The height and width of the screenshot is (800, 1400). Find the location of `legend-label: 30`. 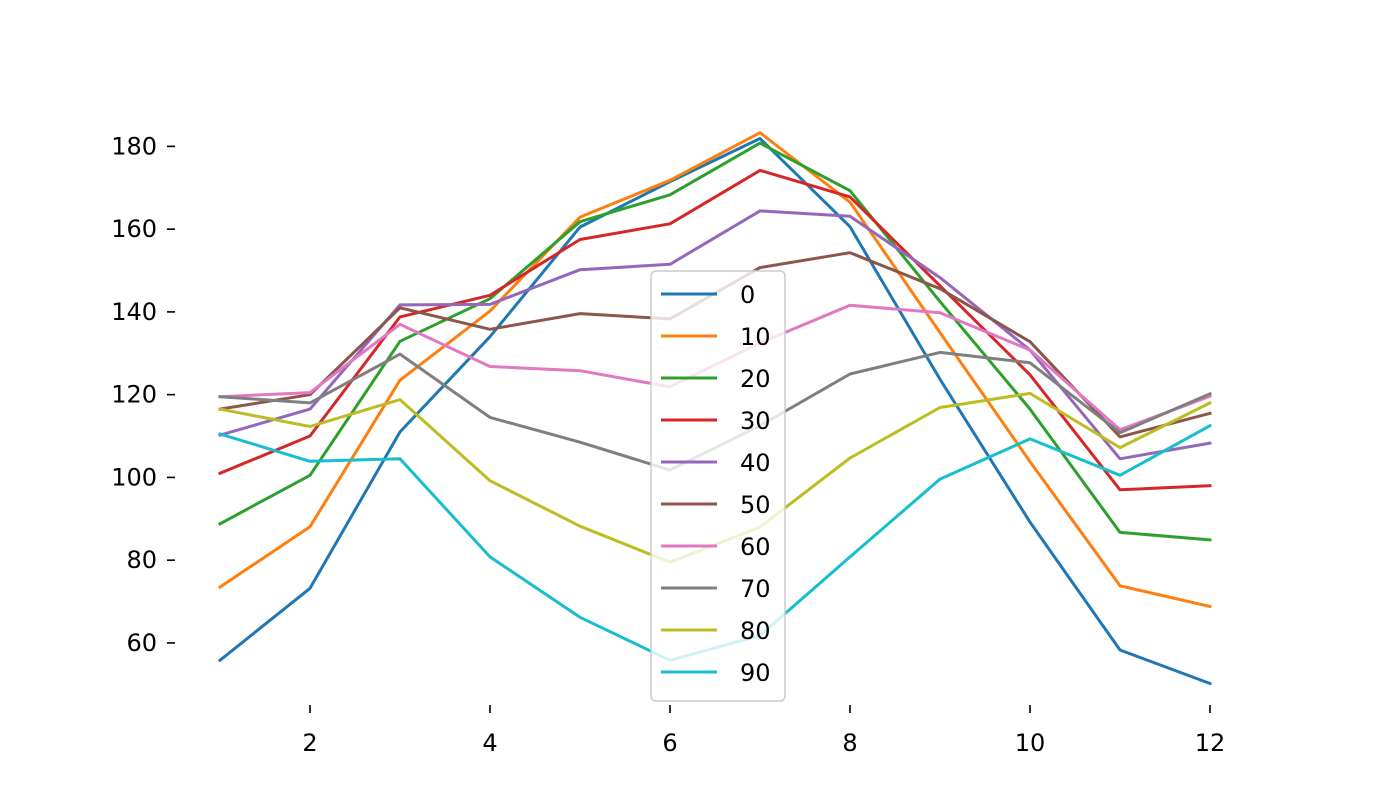

legend-label: 30 is located at coordinates (755, 421).